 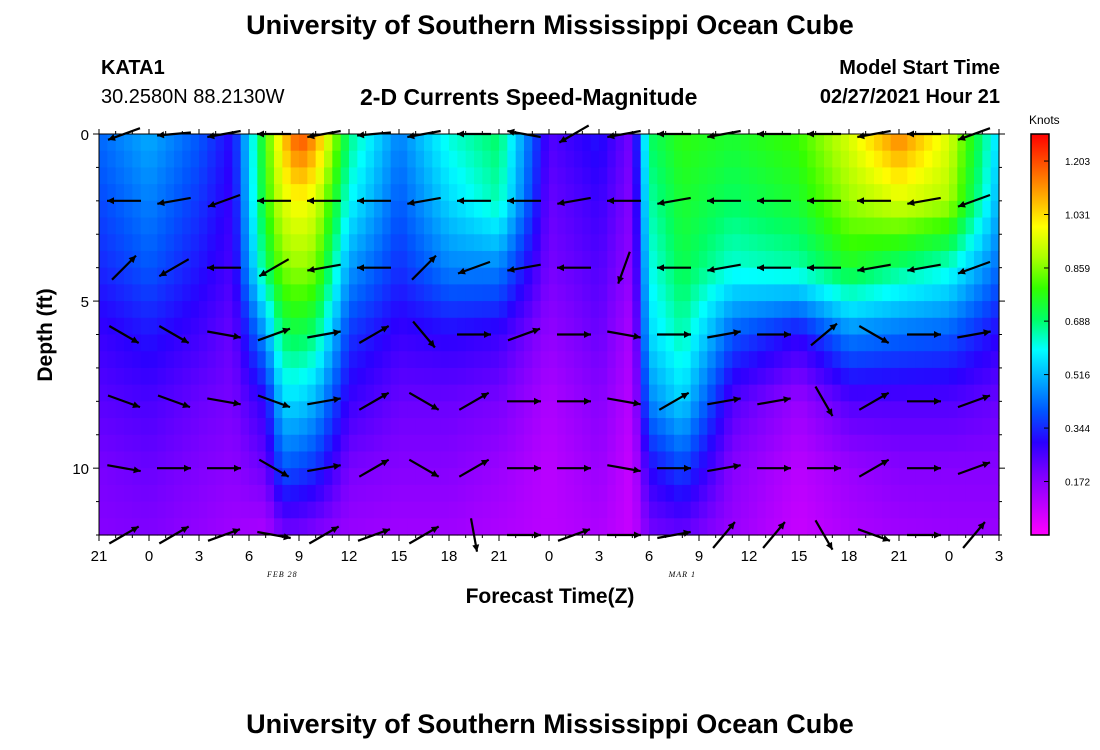 I want to click on model-start-value: 02/27/2021 Hour 21, so click(x=909, y=97).